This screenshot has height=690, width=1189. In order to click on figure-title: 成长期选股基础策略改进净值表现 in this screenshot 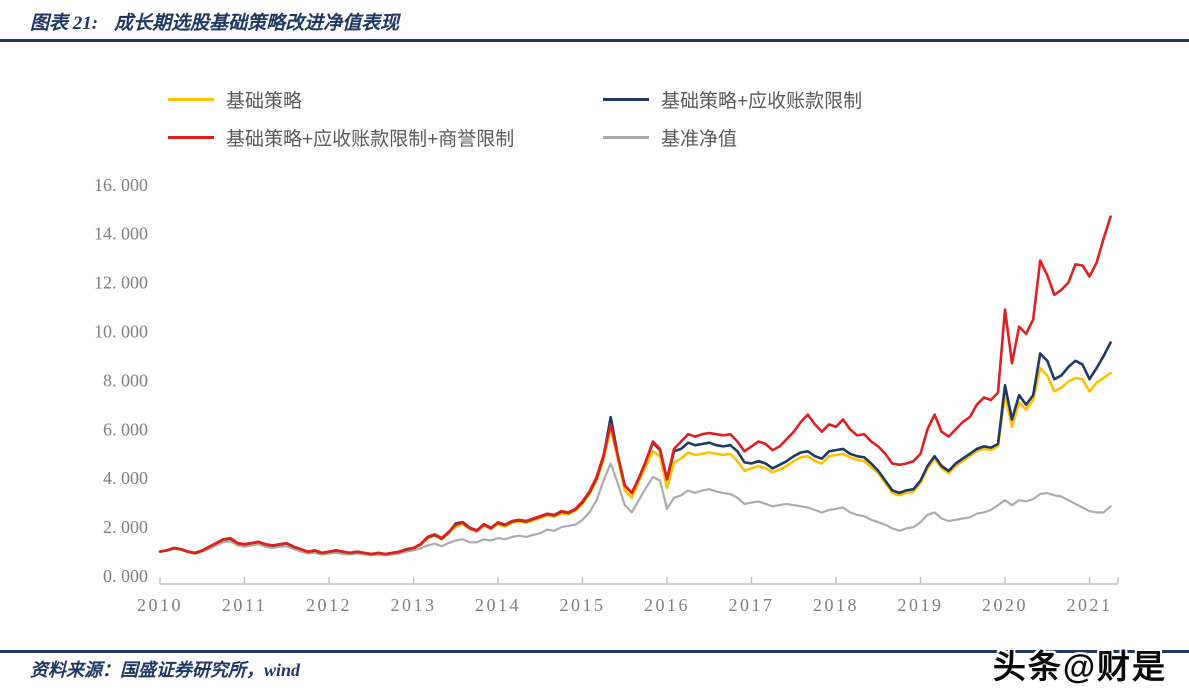, I will do `click(257, 23)`.